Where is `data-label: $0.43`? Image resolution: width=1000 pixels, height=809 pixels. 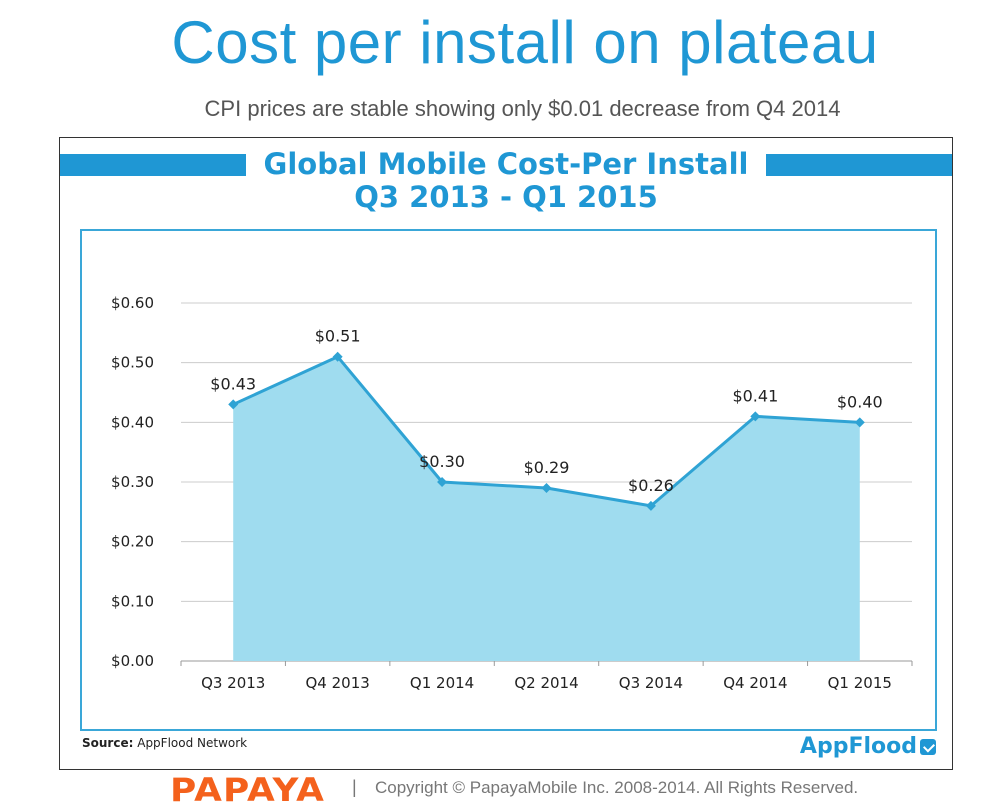
data-label: $0.43 is located at coordinates (233, 383).